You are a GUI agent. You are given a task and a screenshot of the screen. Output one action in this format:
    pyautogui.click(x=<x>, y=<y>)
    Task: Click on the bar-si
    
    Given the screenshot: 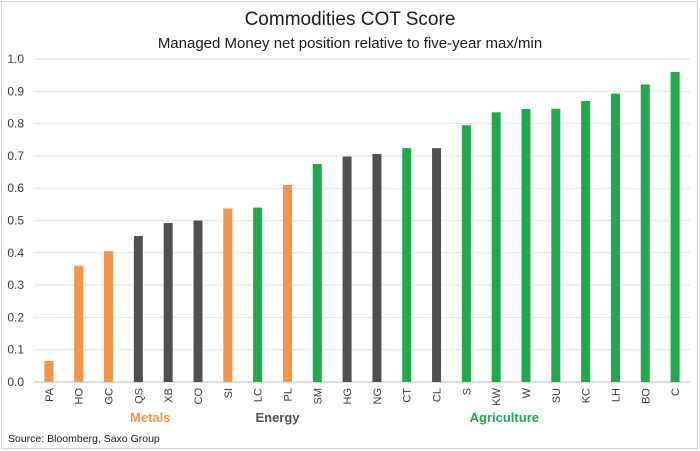 What is the action you would take?
    pyautogui.click(x=228, y=295)
    